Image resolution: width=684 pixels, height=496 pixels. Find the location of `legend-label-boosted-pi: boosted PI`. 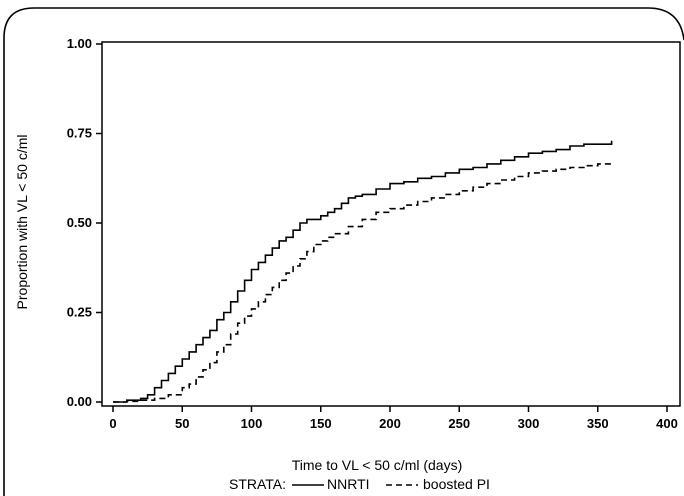

legend-label-boosted-pi: boosted PI is located at coordinates (456, 484).